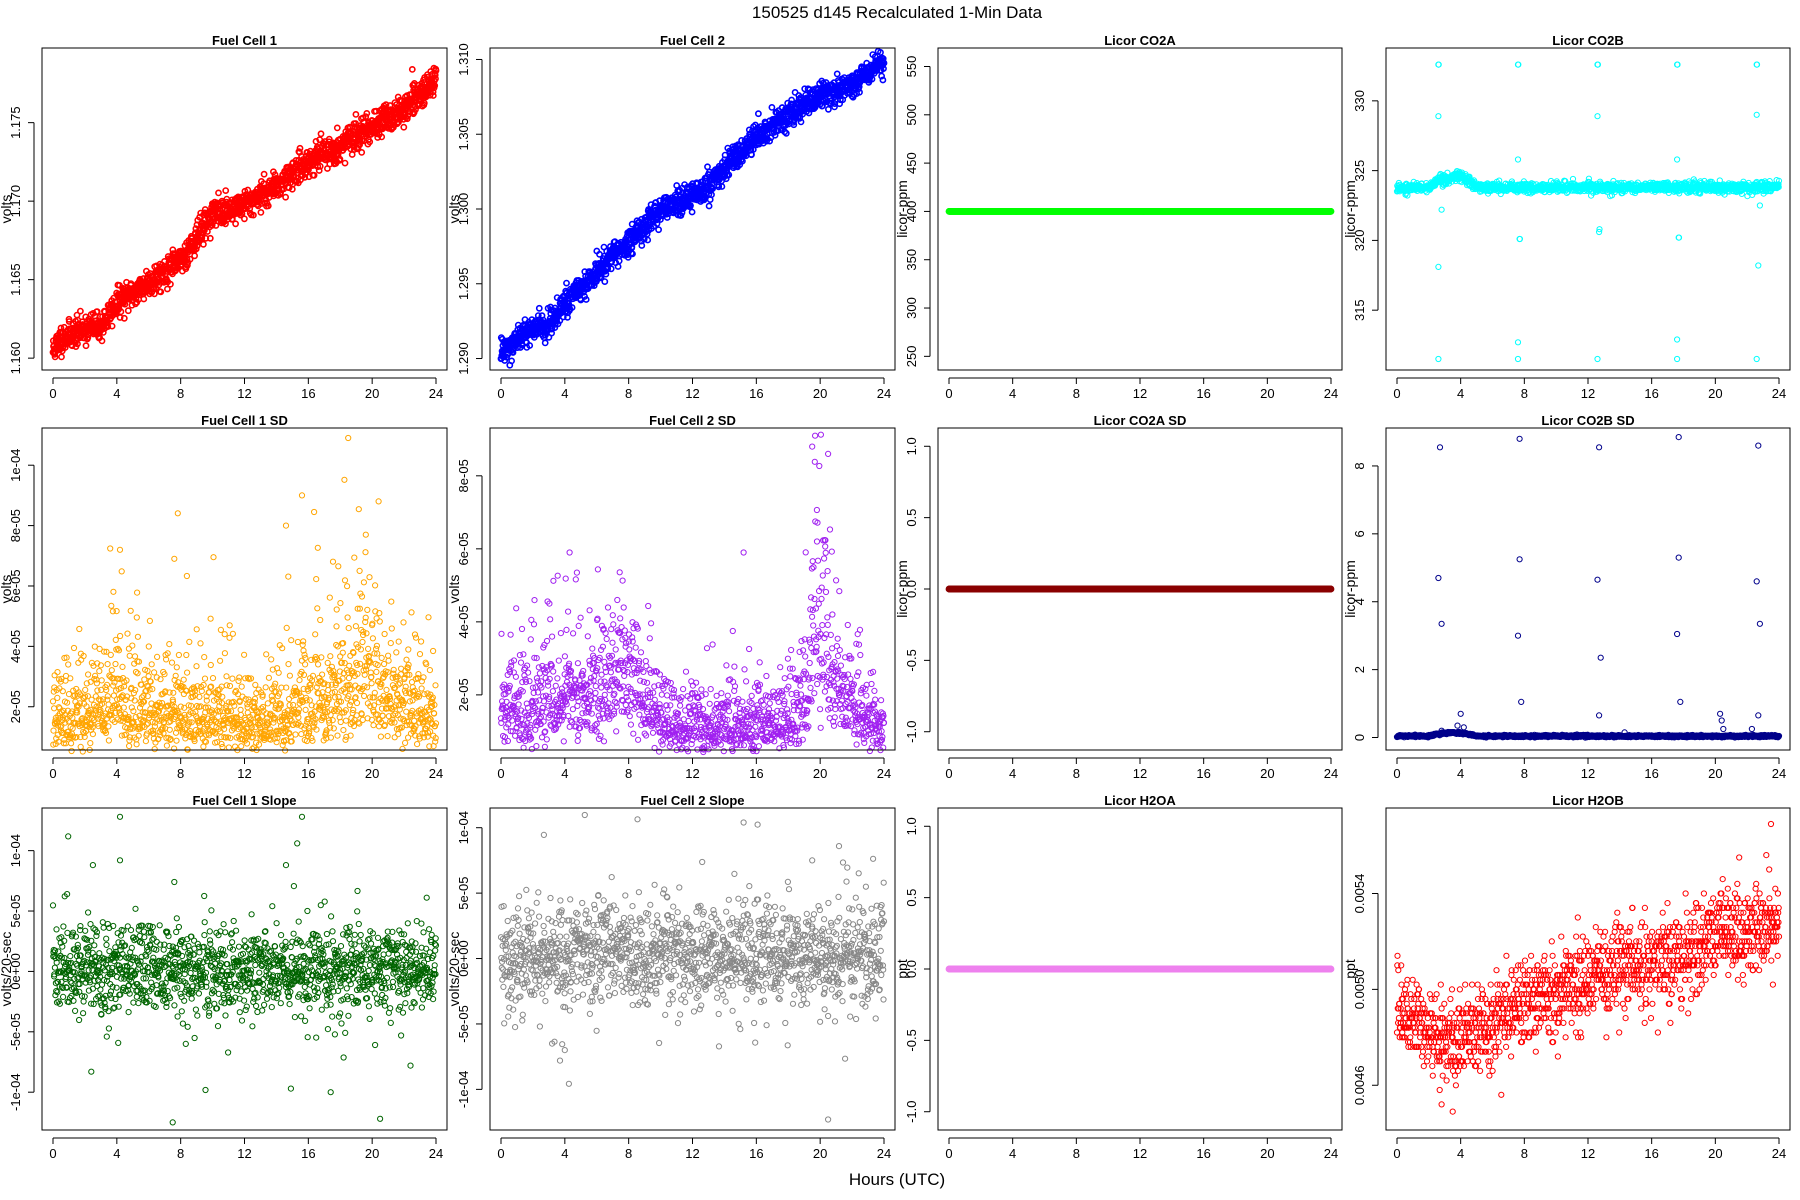  Describe the element at coordinates (911, 356) in the screenshot. I see `y-tick-label: 250` at that location.